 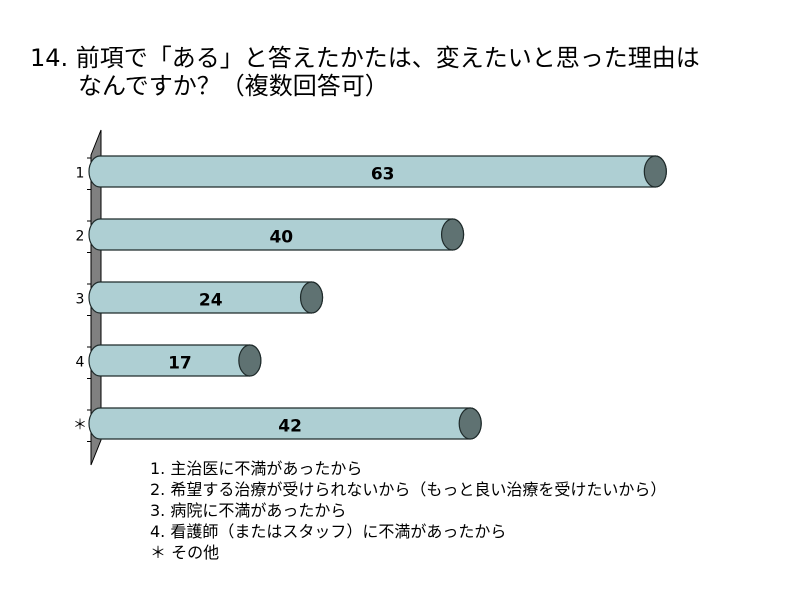 I want to click on data-label: 63, so click(x=383, y=175).